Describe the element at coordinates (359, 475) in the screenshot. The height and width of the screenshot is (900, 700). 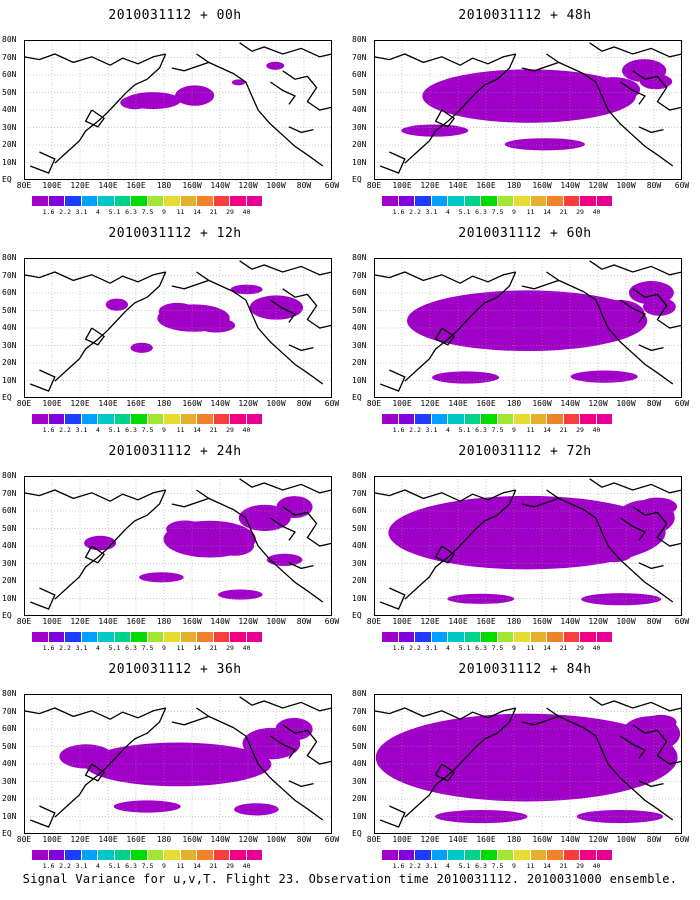
I see `lat-tick-label: 80N` at that location.